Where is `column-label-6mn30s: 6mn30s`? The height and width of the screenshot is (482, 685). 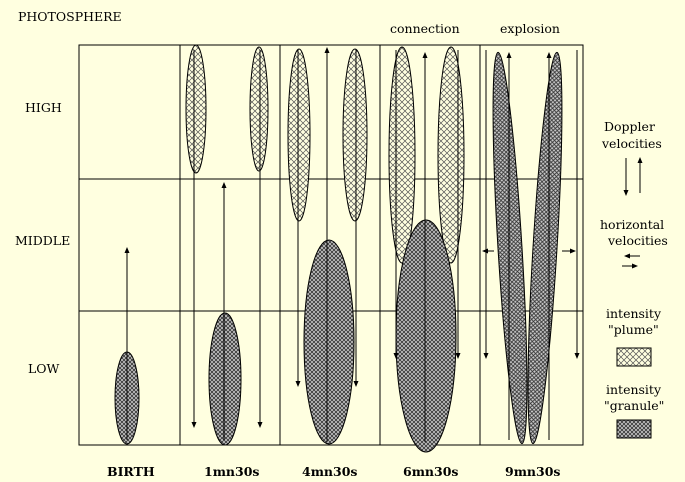 column-label-6mn30s: 6mn30s is located at coordinates (430, 471).